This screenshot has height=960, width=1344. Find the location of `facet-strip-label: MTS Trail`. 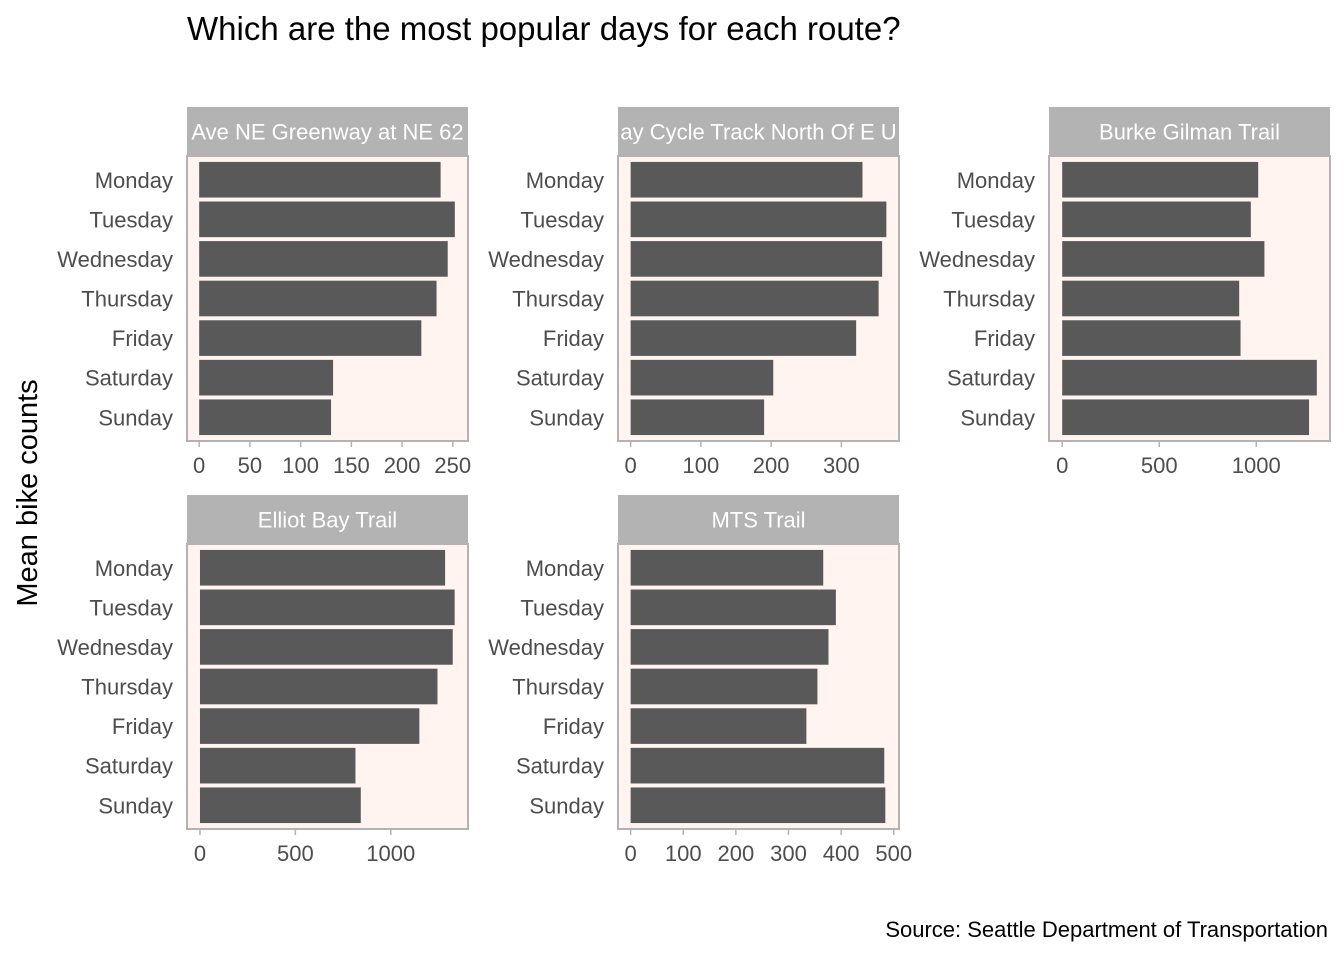

facet-strip-label: MTS Trail is located at coordinates (758, 520).